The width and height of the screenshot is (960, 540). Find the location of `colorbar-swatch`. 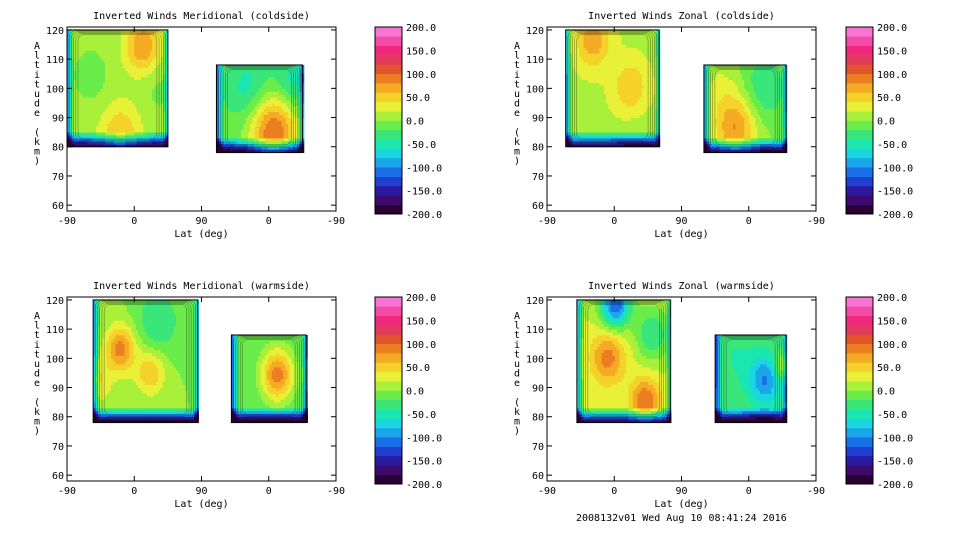

colorbar-swatch is located at coordinates (388, 190).